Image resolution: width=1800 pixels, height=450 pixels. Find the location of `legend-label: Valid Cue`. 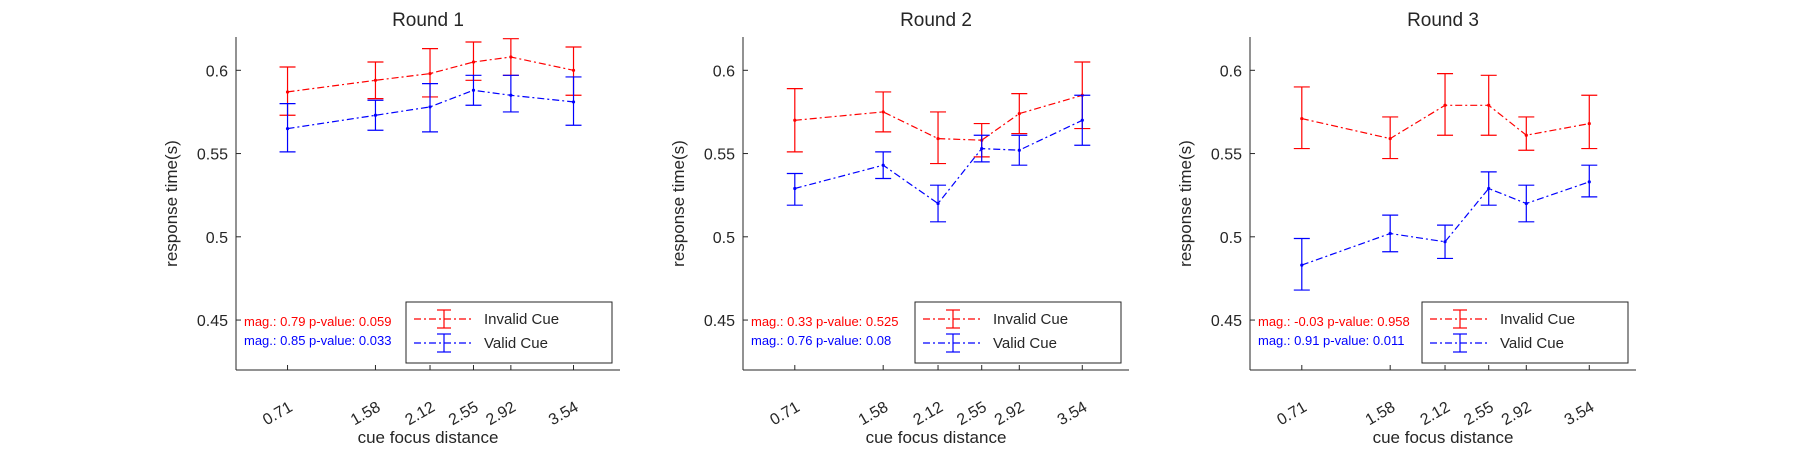

legend-label: Valid Cue is located at coordinates (1025, 343).